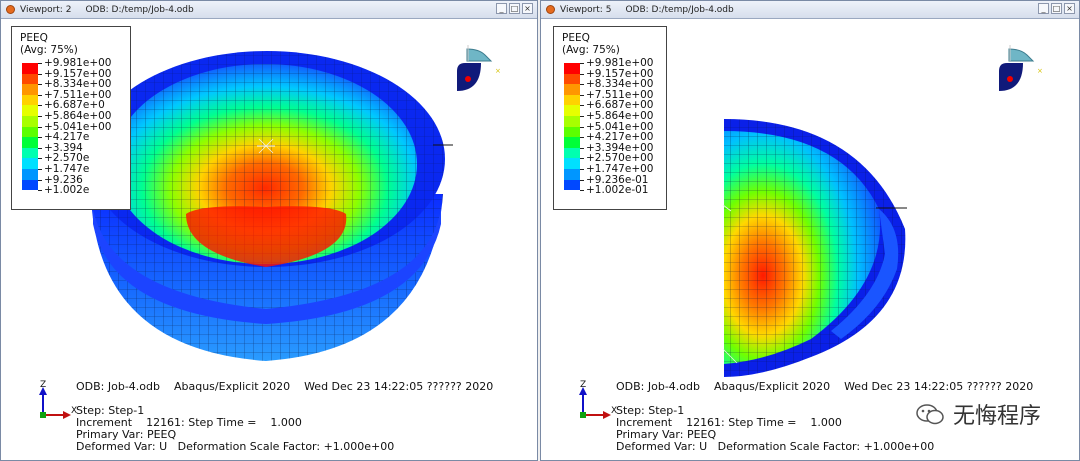 The width and height of the screenshot is (1080, 461). Describe the element at coordinates (996, 416) in the screenshot. I see `watermark-text: 无悔程序` at that location.